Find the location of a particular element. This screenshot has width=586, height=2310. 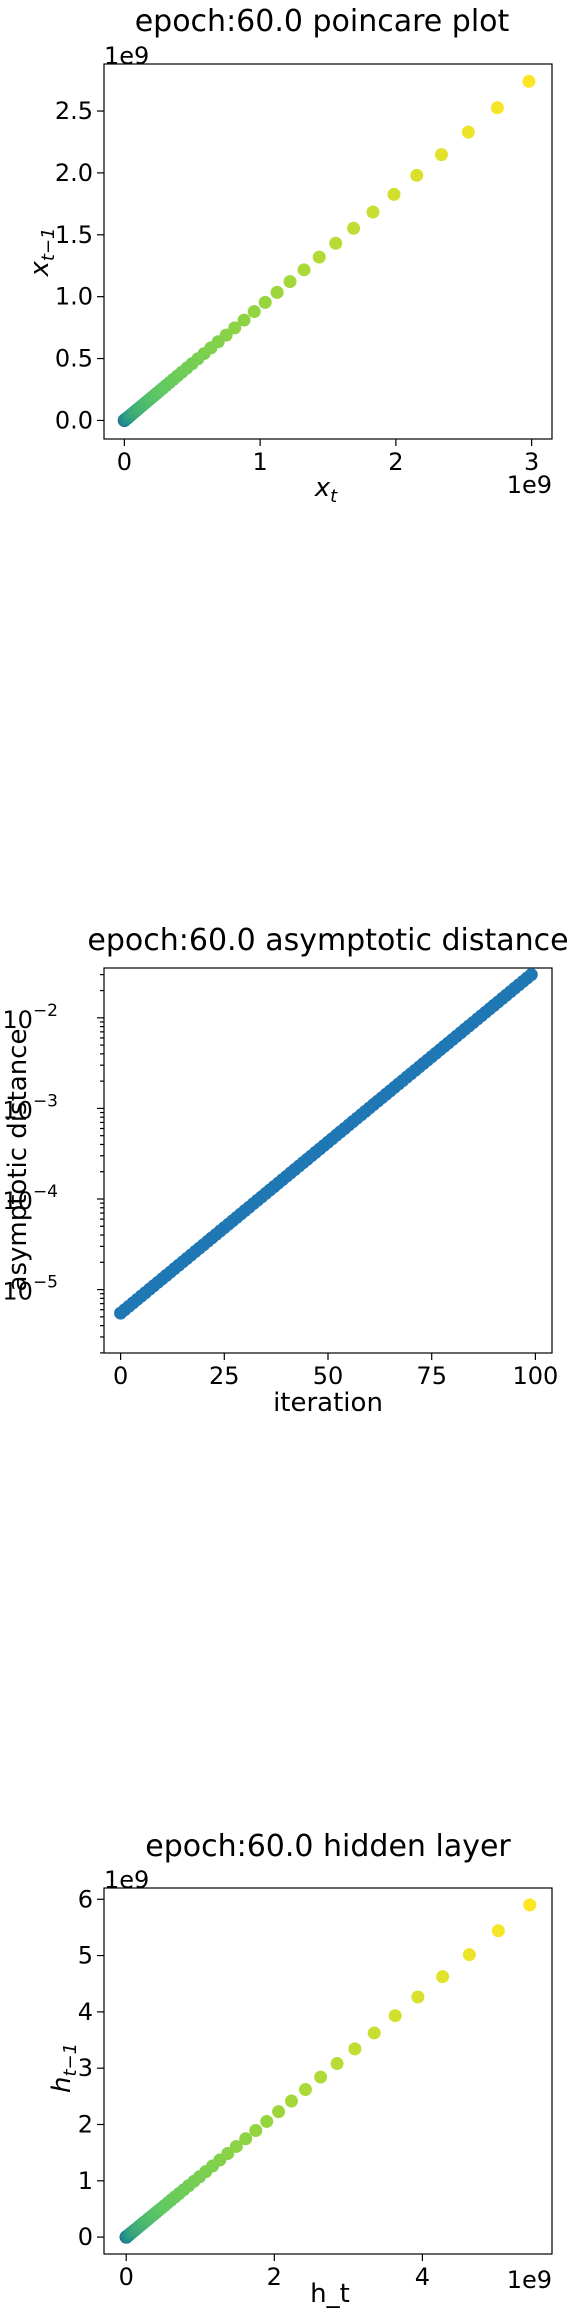

y-tick-label: 3 is located at coordinates (85, 2068).